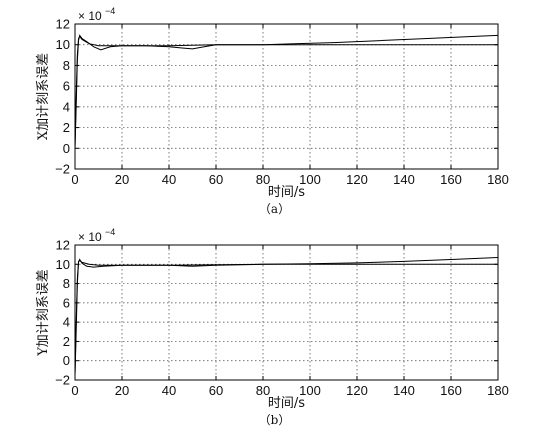 This screenshot has height=434, width=535. Describe the element at coordinates (43, 96) in the screenshot. I see `y-axis-label: X加计刻系误差` at that location.